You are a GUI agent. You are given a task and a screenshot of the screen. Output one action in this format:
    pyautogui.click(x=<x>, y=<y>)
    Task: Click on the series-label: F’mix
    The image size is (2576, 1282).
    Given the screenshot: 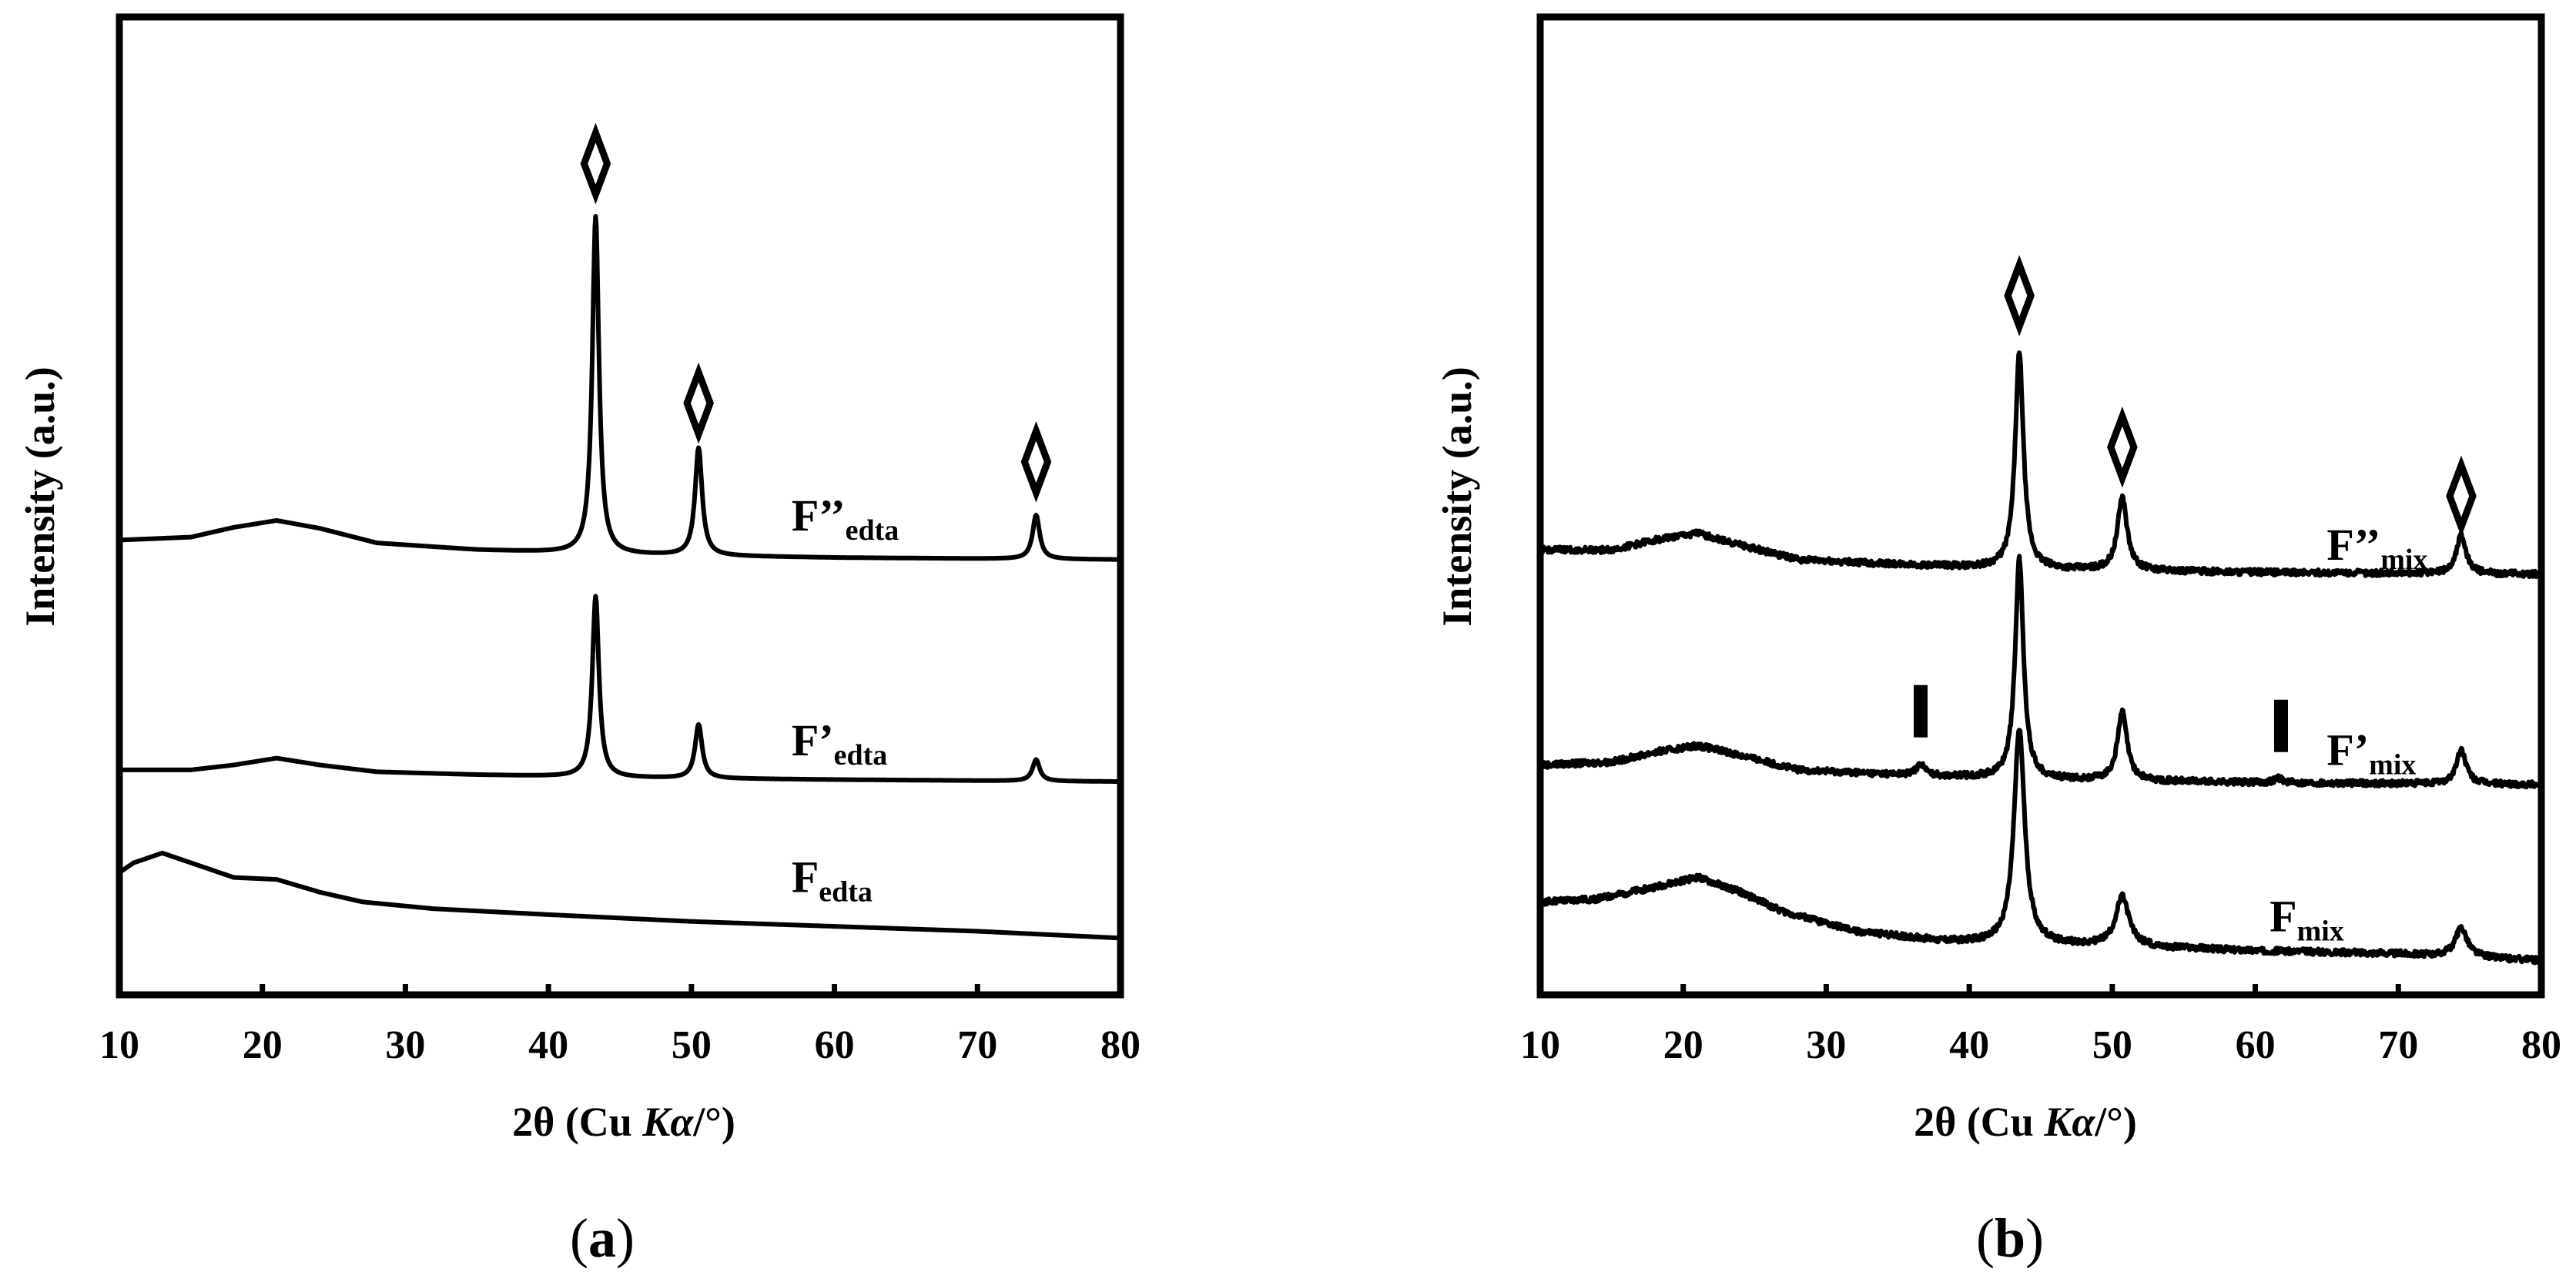 What is the action you would take?
    pyautogui.click(x=2371, y=754)
    